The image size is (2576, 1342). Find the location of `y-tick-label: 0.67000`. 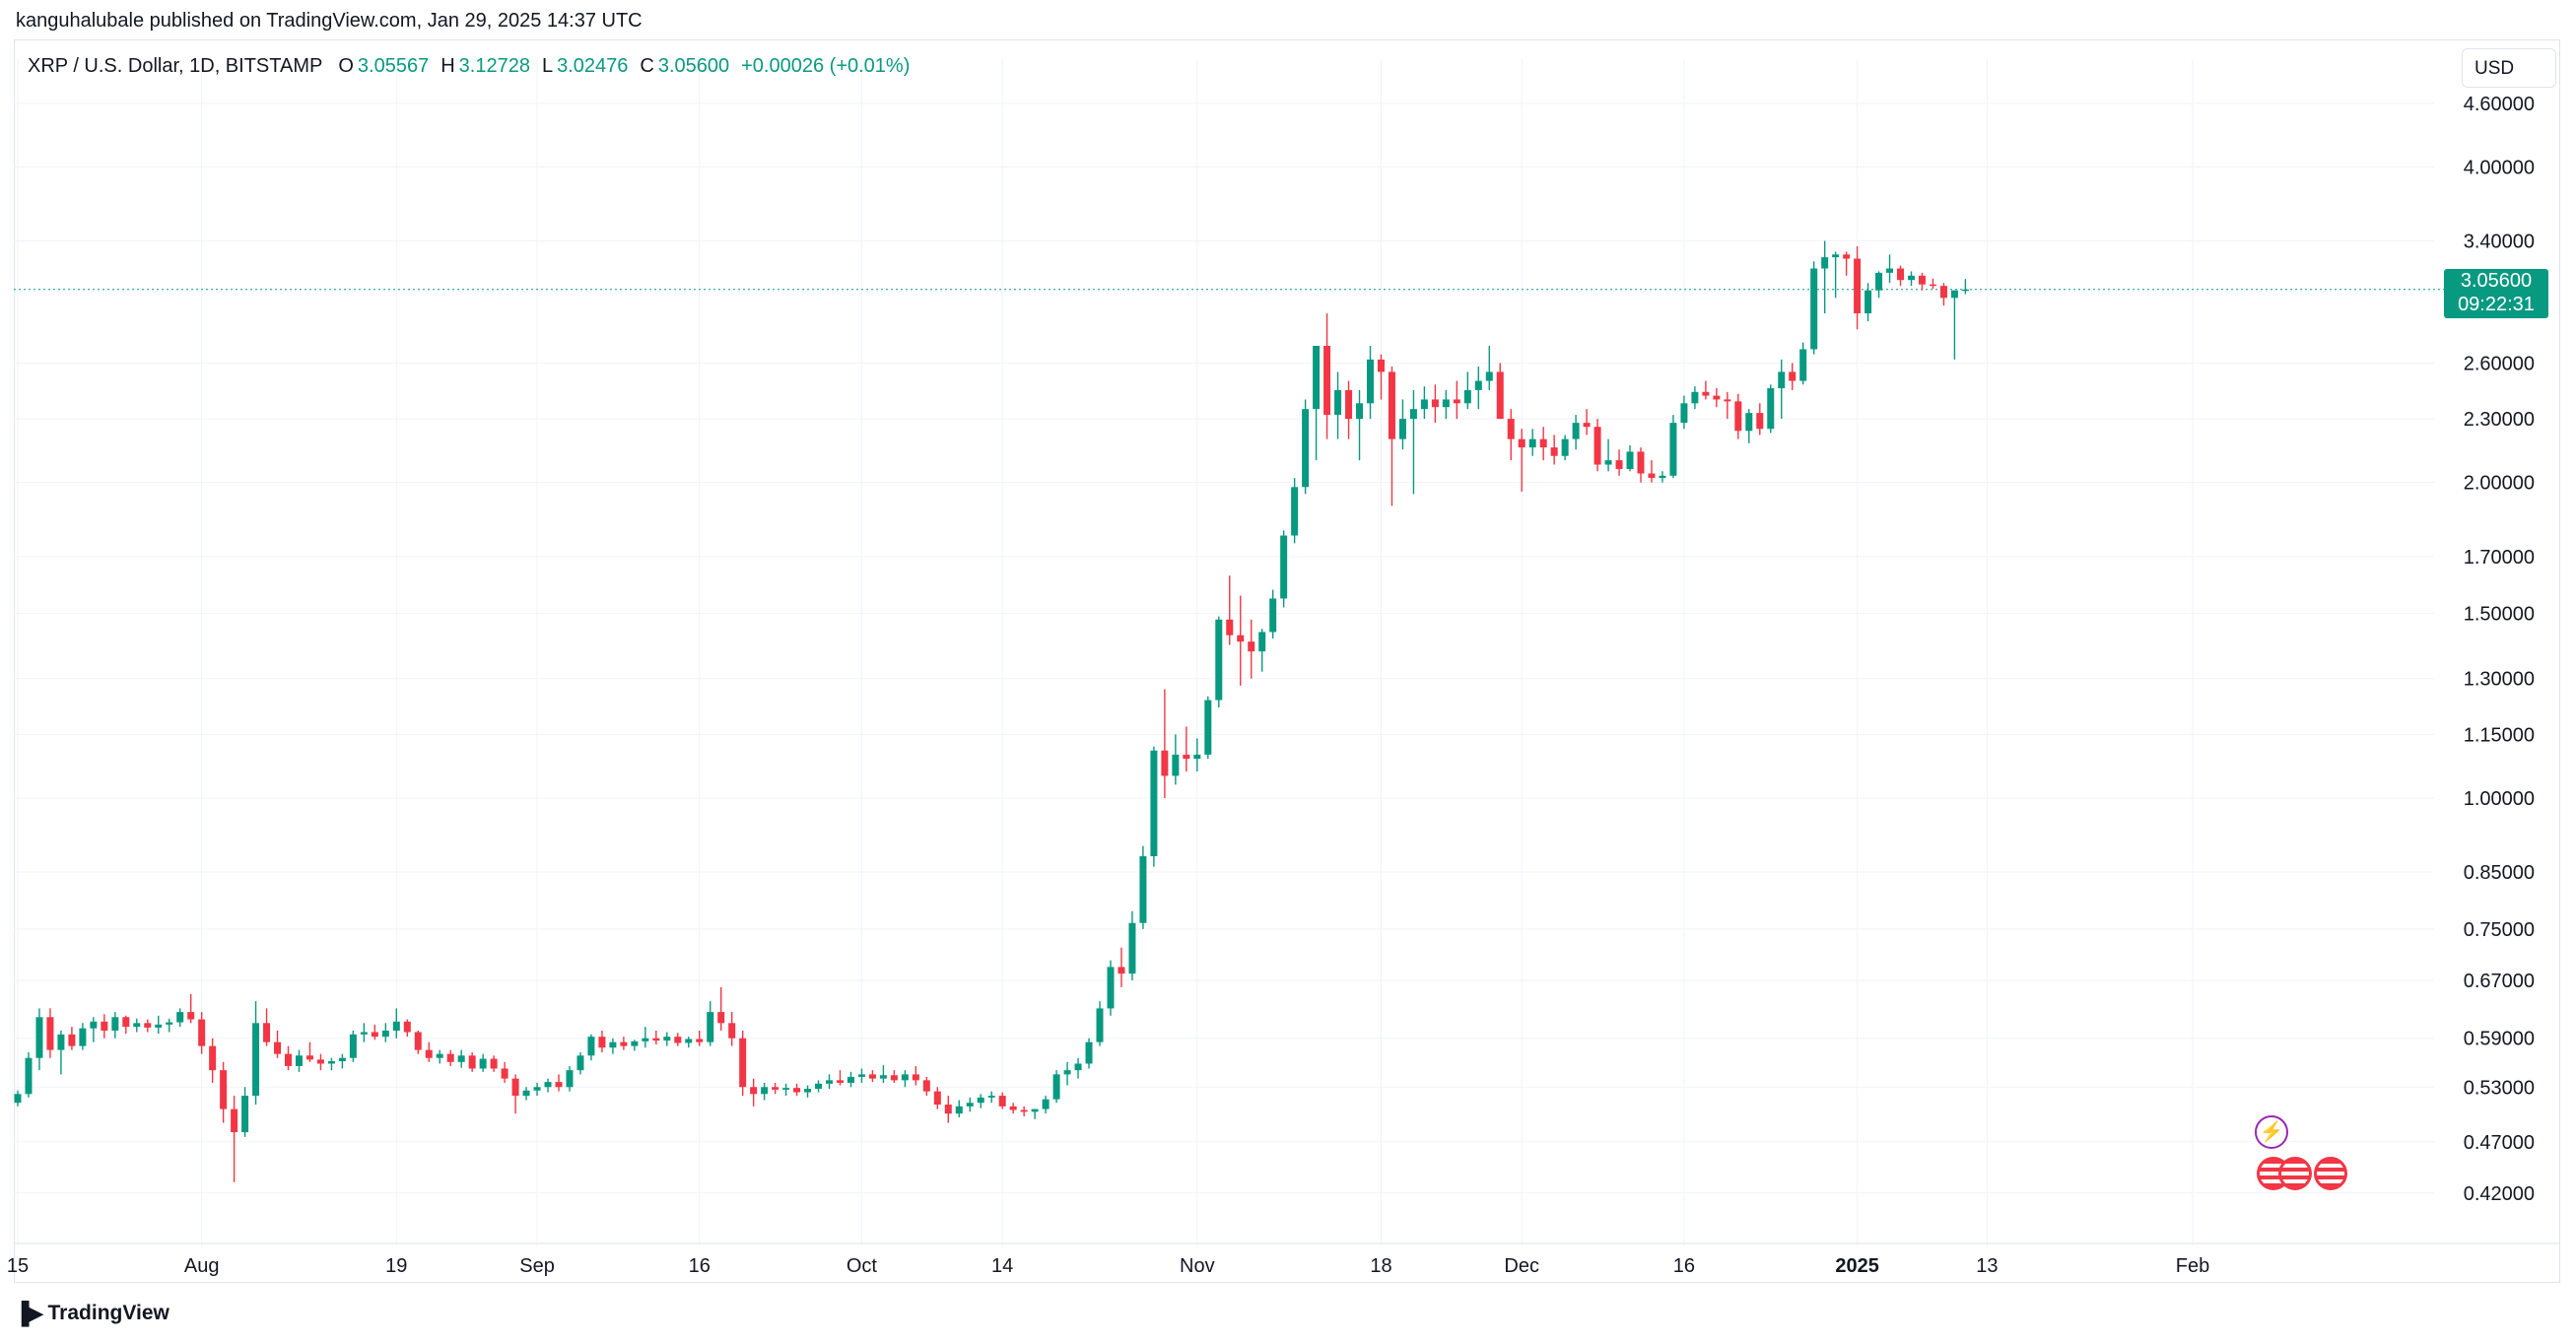

y-tick-label: 0.67000 is located at coordinates (2499, 981).